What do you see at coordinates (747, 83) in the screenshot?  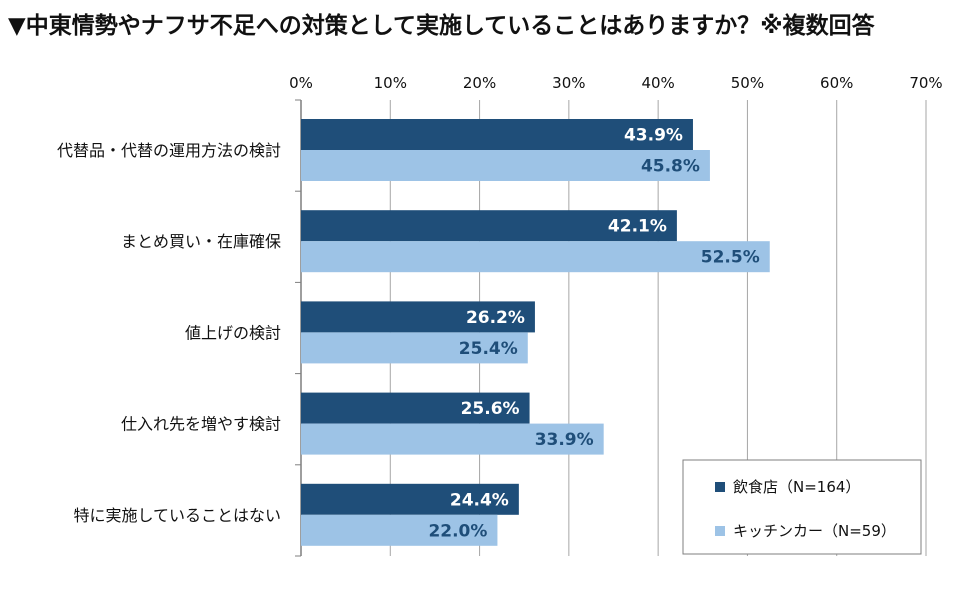 I see `x-tick-label: 50%` at bounding box center [747, 83].